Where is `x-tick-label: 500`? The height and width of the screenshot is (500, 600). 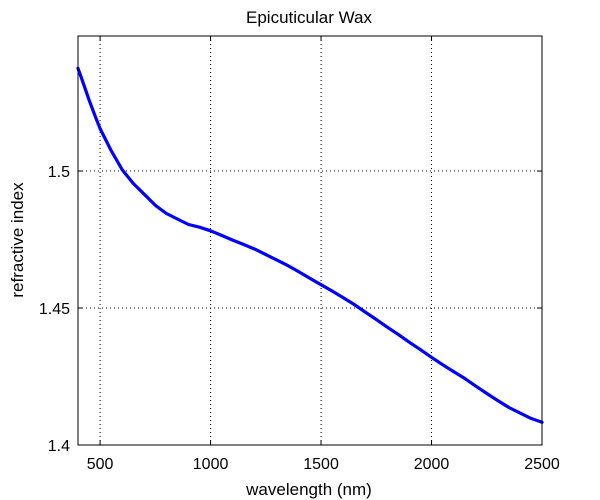
x-tick-label: 500 is located at coordinates (100, 464).